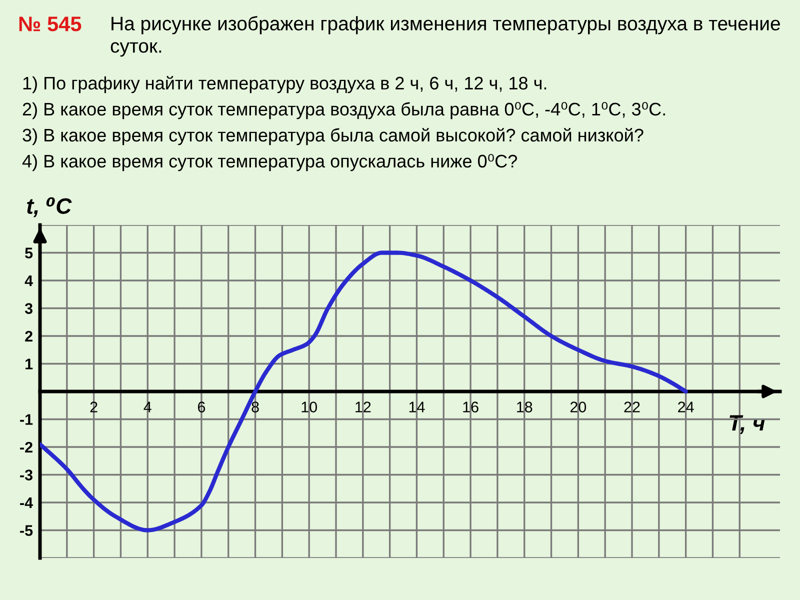 The height and width of the screenshot is (600, 800). Describe the element at coordinates (255, 407) in the screenshot. I see `x-tick-label: 8` at that location.